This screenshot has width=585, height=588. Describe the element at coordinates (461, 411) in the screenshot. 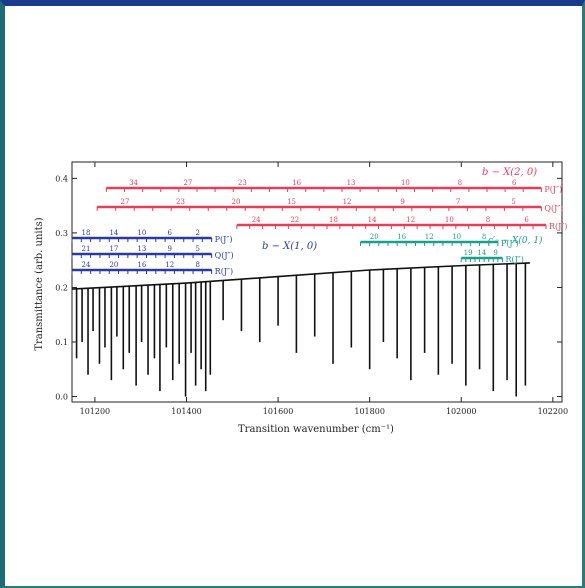

I see `x-tick-label: 102000` at that location.